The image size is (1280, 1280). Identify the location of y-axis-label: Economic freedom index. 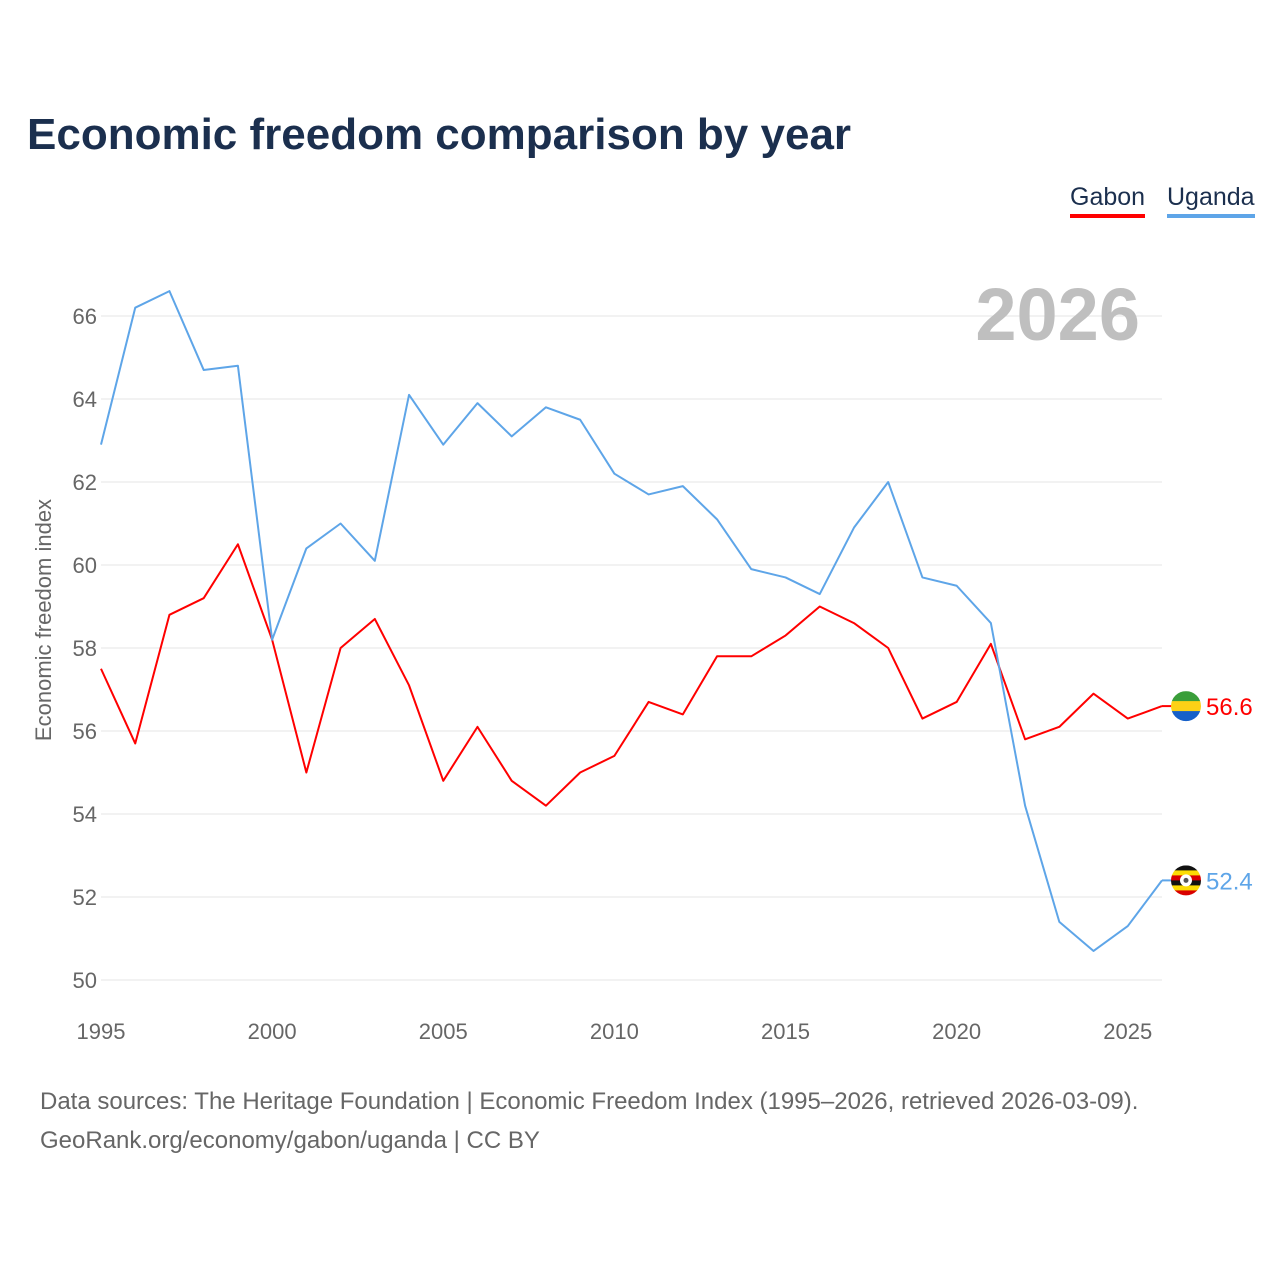
(43, 620).